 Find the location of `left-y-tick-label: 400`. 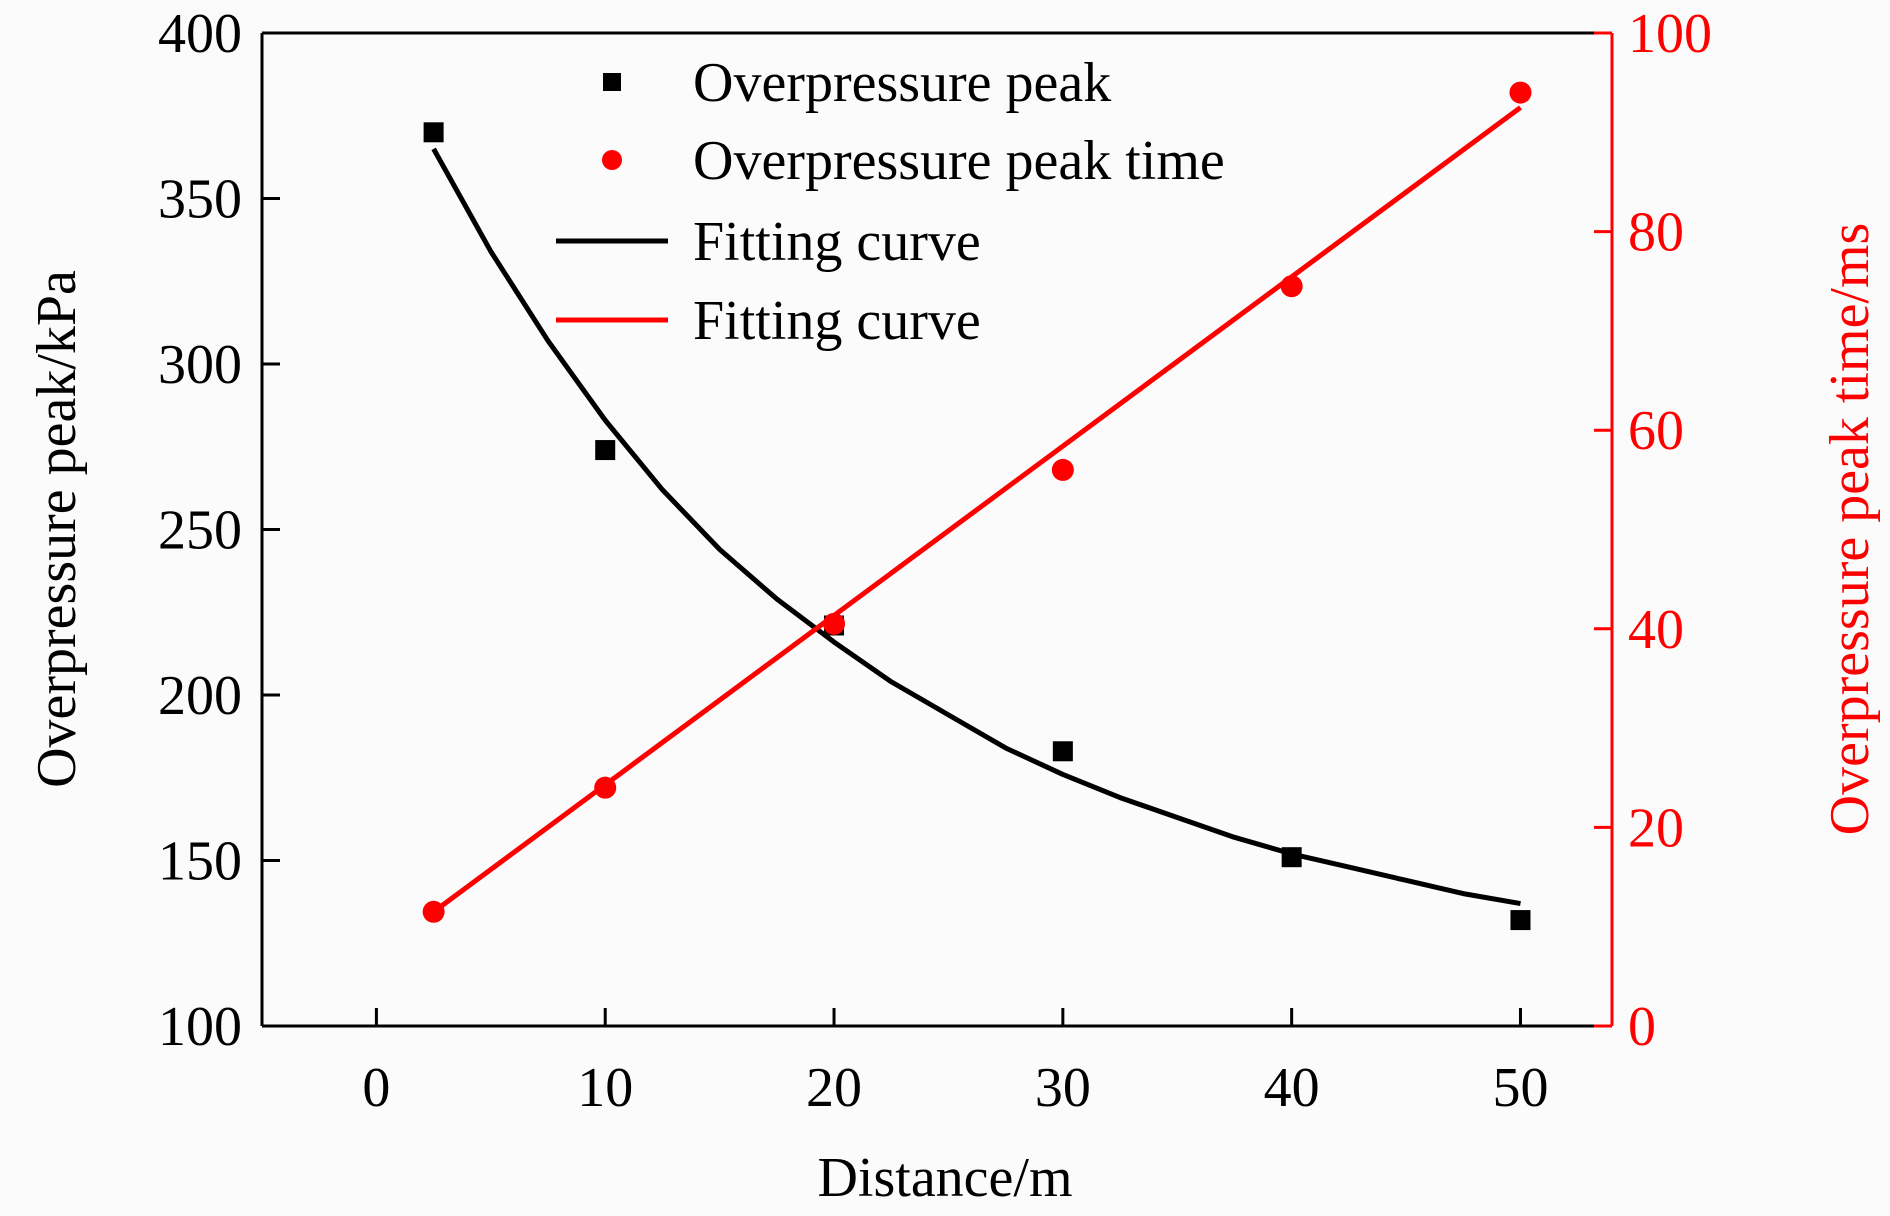

left-y-tick-label: 400 is located at coordinates (200, 34).